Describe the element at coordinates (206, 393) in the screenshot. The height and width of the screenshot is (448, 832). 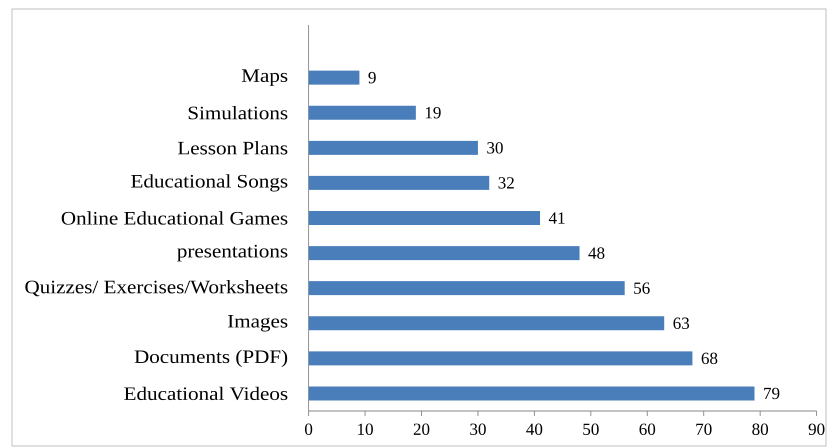
I see `y-tick-label: Educational Videos` at that location.